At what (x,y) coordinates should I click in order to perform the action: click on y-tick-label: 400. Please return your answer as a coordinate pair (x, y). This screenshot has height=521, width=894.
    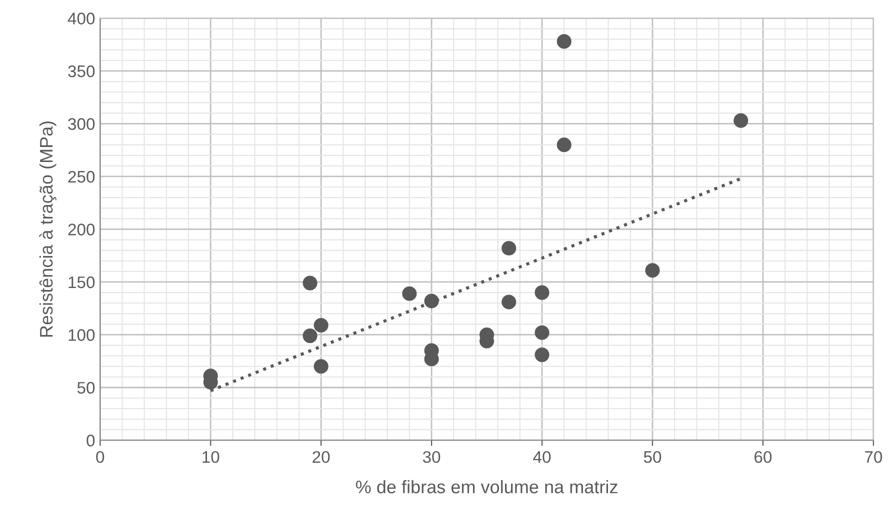
    Looking at the image, I should click on (81, 18).